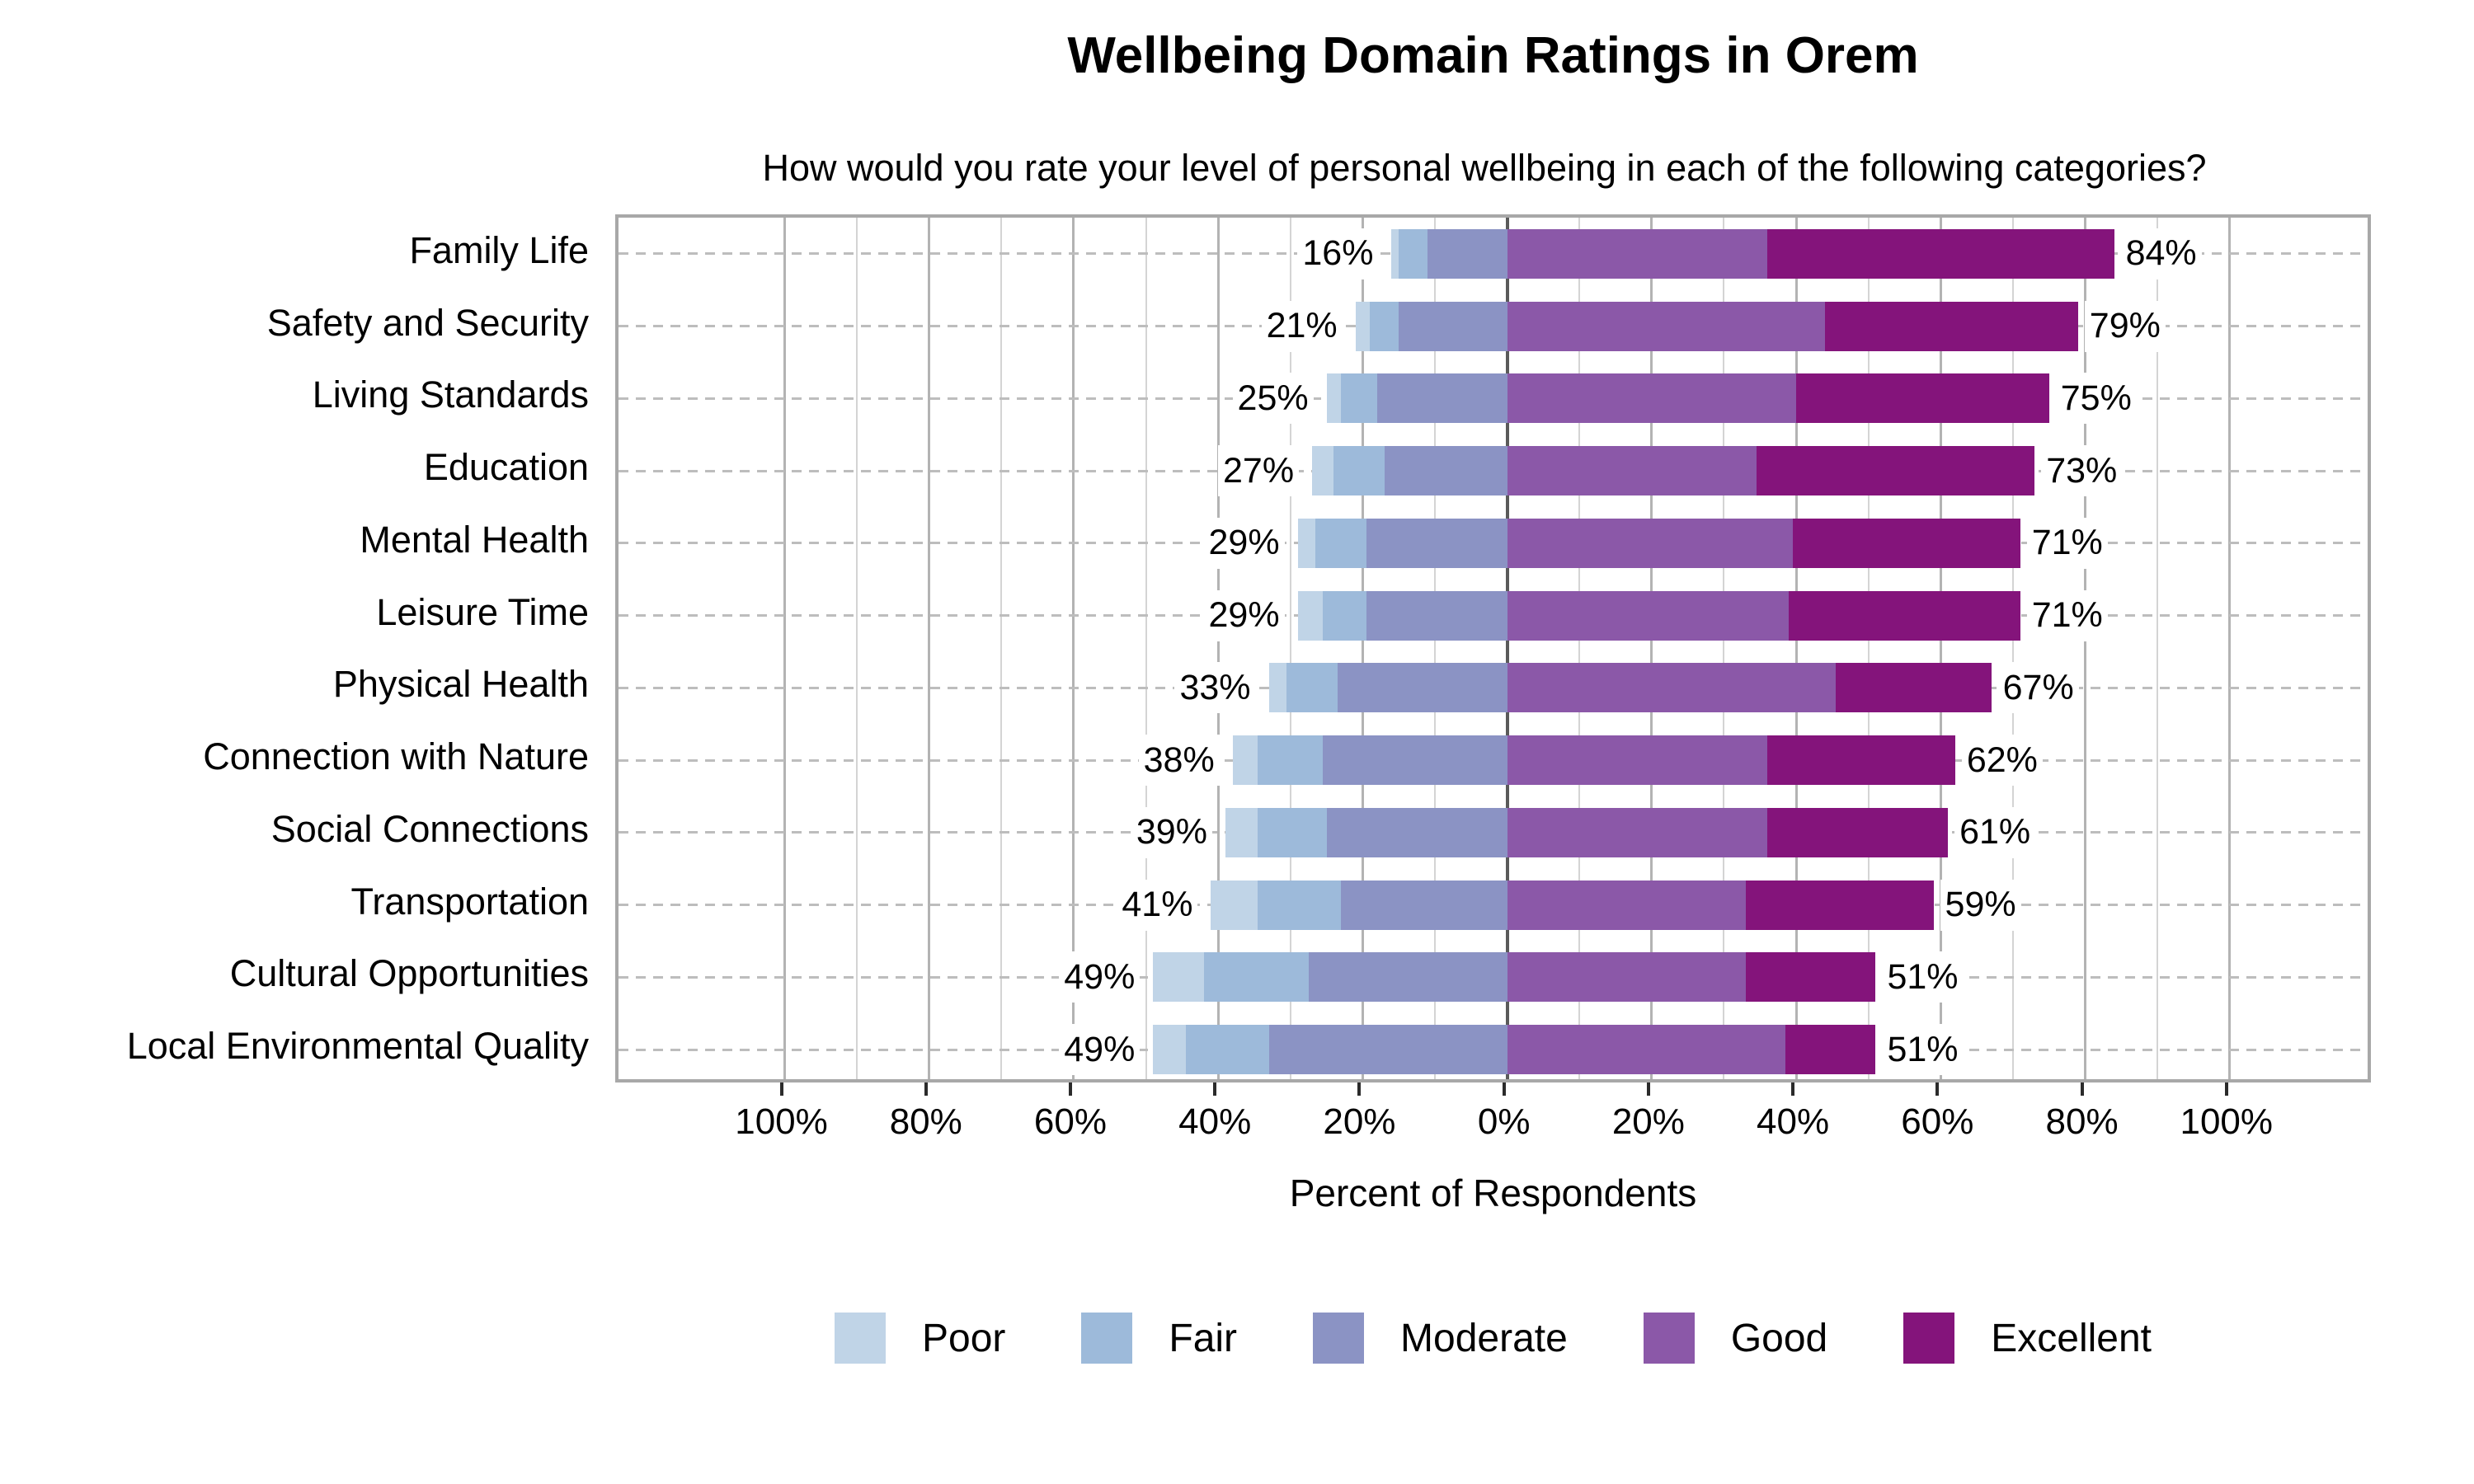 Image resolution: width=2474 pixels, height=1484 pixels. I want to click on value-label-right: 84%, so click(2161, 253).